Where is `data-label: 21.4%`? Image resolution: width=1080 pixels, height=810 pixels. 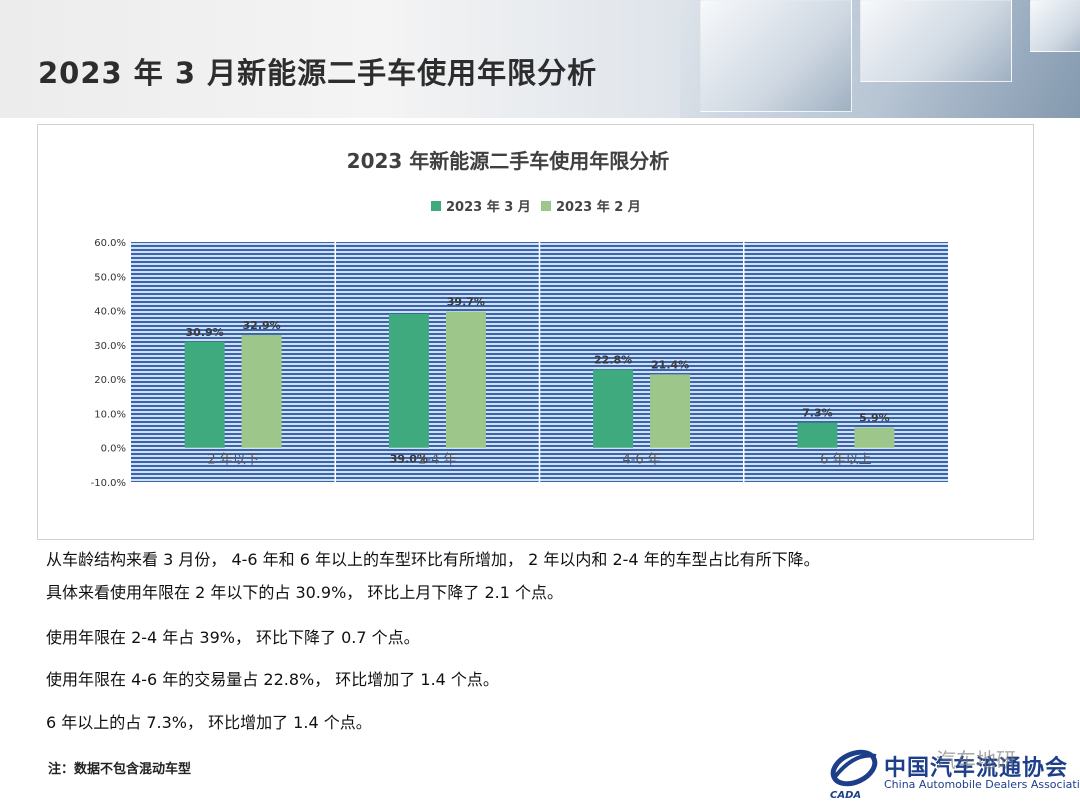 data-label: 21.4% is located at coordinates (670, 364).